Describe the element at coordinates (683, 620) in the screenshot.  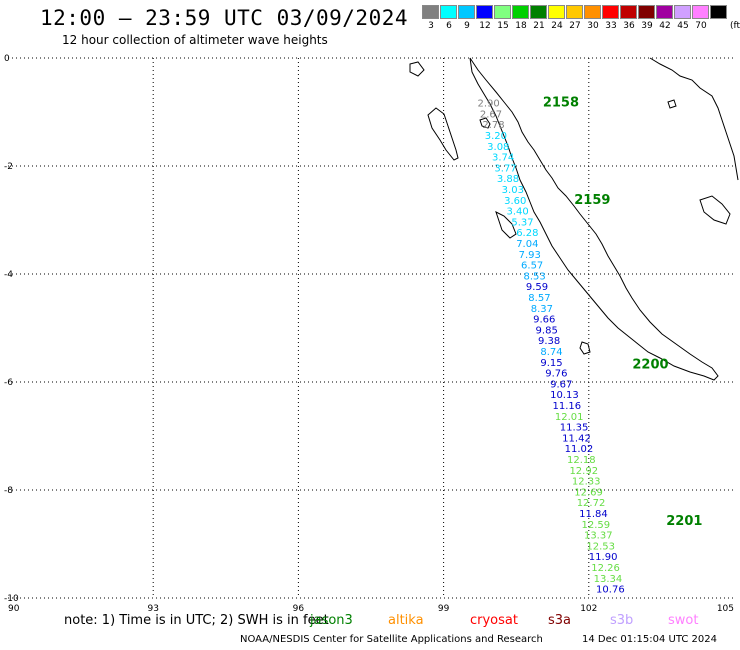
I see `satellite-swot: swot` at that location.